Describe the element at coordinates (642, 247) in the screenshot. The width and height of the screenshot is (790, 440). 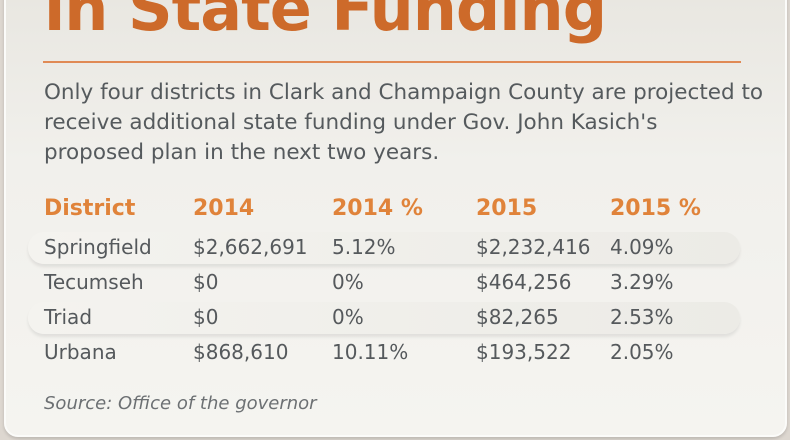
I see `cell-2015-pct: 4.09%` at that location.